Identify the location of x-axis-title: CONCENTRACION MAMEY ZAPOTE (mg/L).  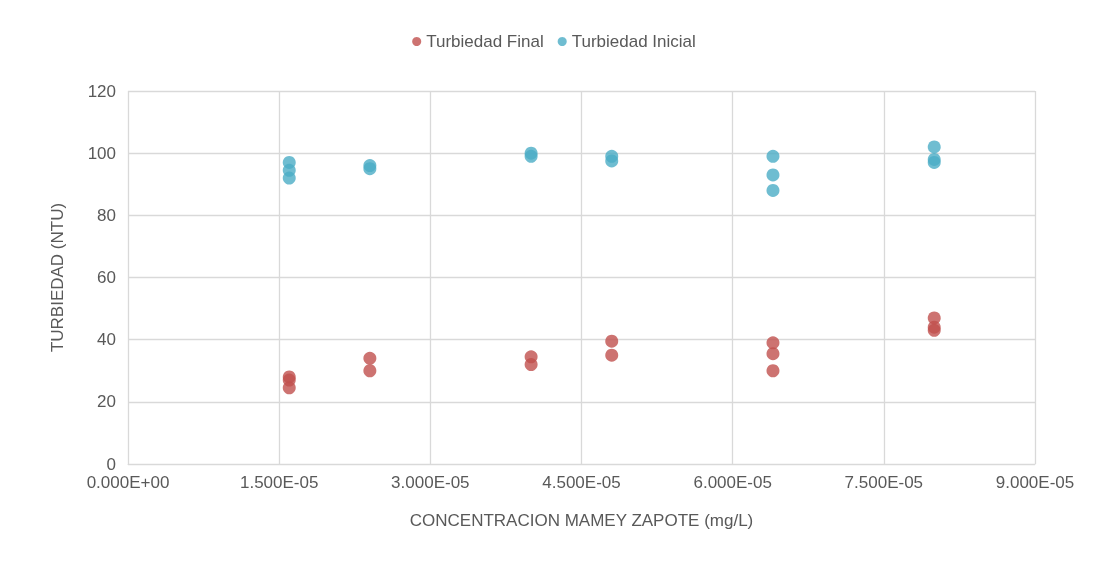
(581, 520).